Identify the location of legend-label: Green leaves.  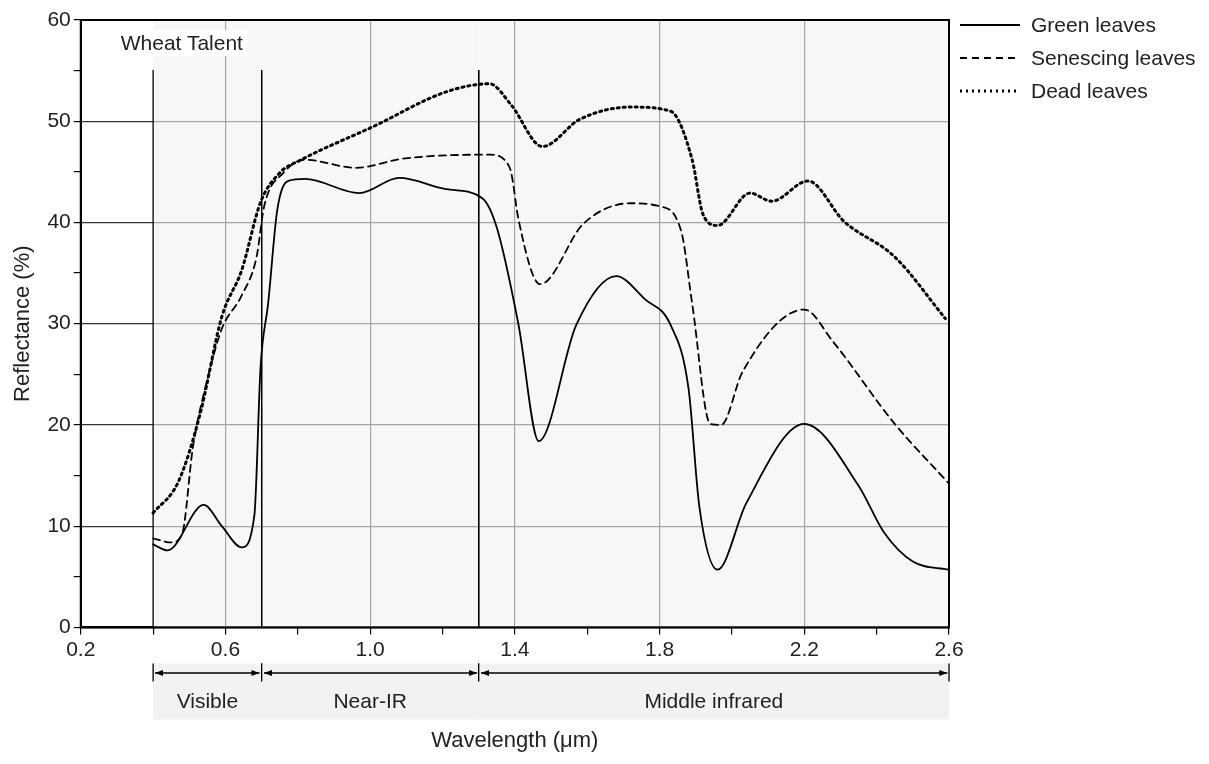
(1093, 24).